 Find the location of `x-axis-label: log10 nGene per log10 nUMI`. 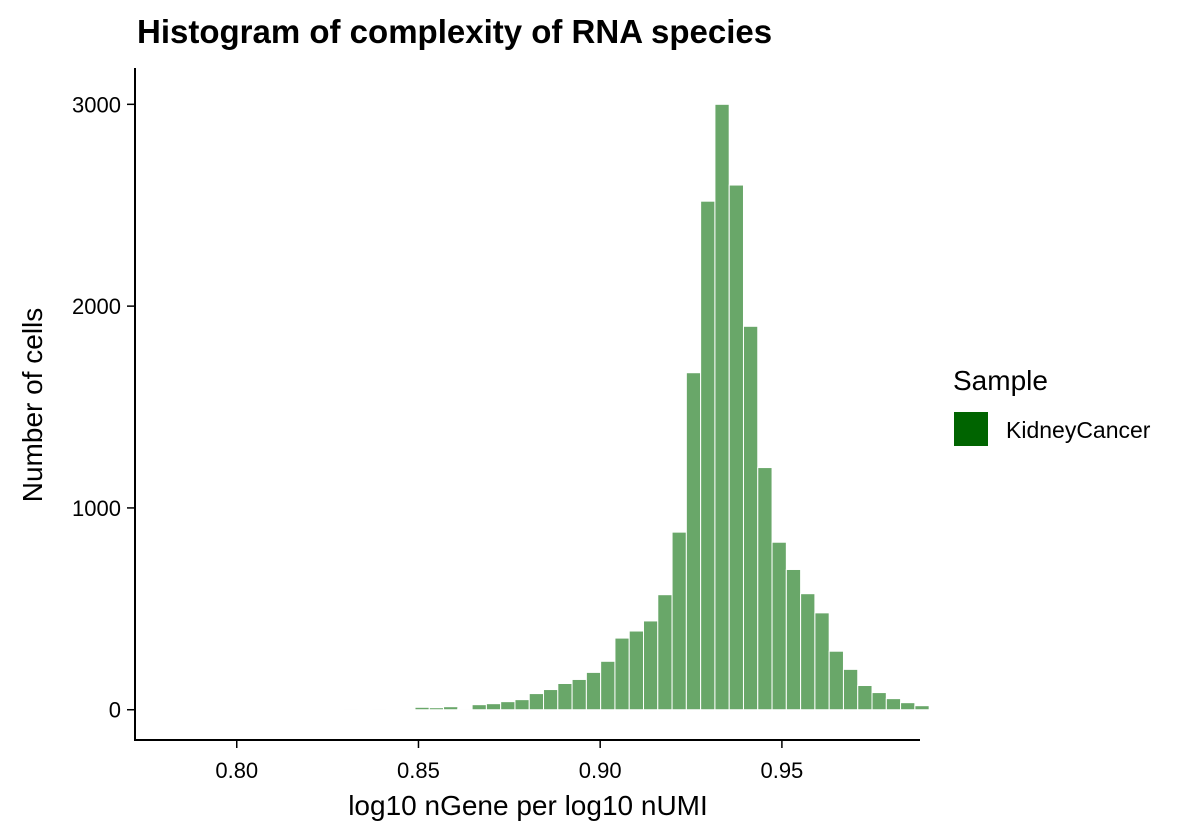

x-axis-label: log10 nGene per log10 nUMI is located at coordinates (528, 805).